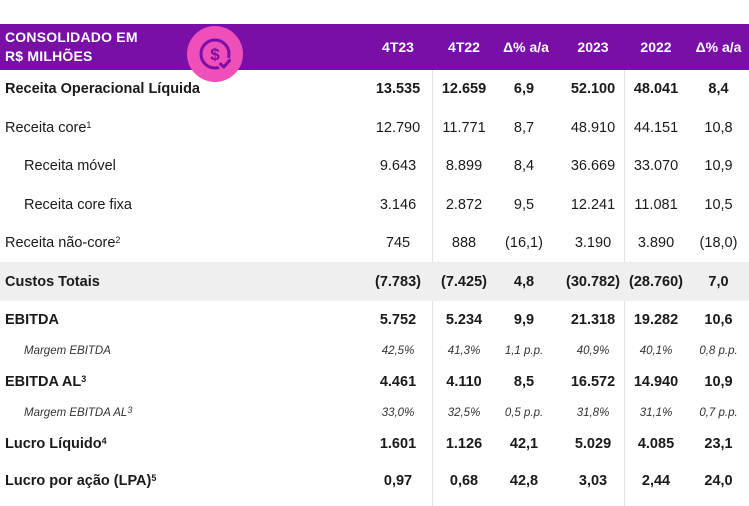 Image resolution: width=749 pixels, height=506 pixels. What do you see at coordinates (593, 127) in the screenshot?
I see `table-cell: 48.910` at bounding box center [593, 127].